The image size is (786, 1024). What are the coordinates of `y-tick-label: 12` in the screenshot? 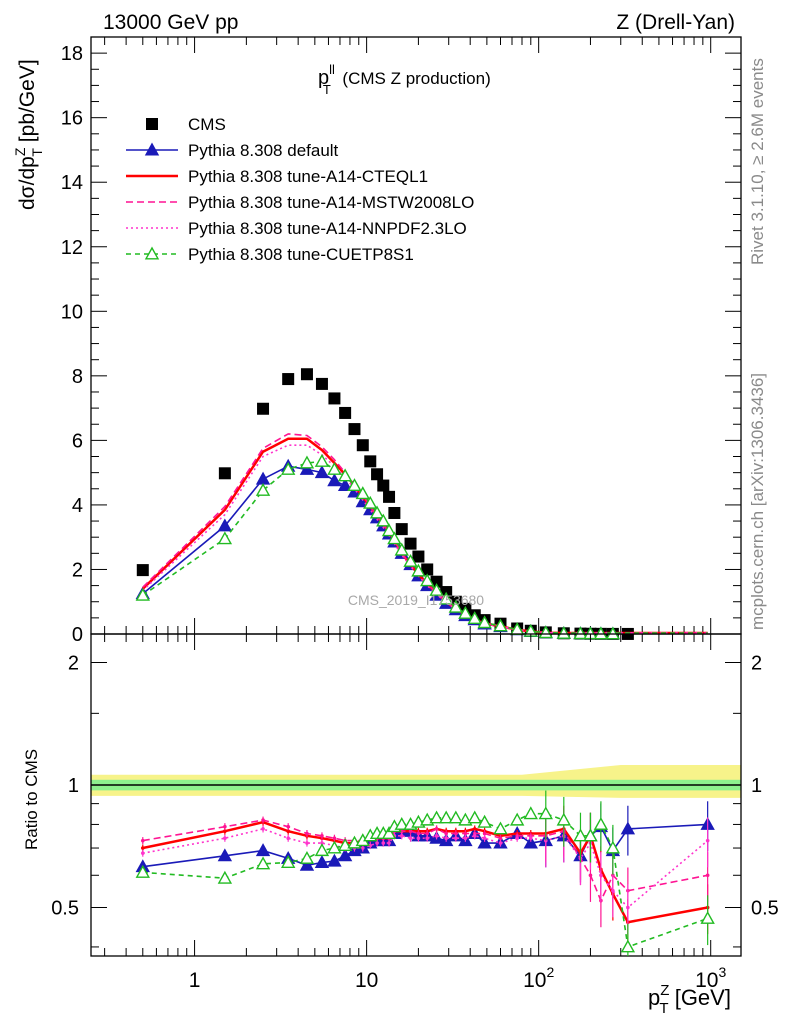 It's located at (72, 248).